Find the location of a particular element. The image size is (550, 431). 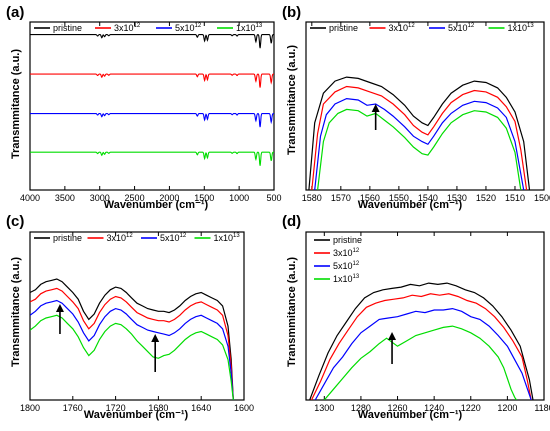

x-tick-label-0-4: 2000 is located at coordinates (169, 198).